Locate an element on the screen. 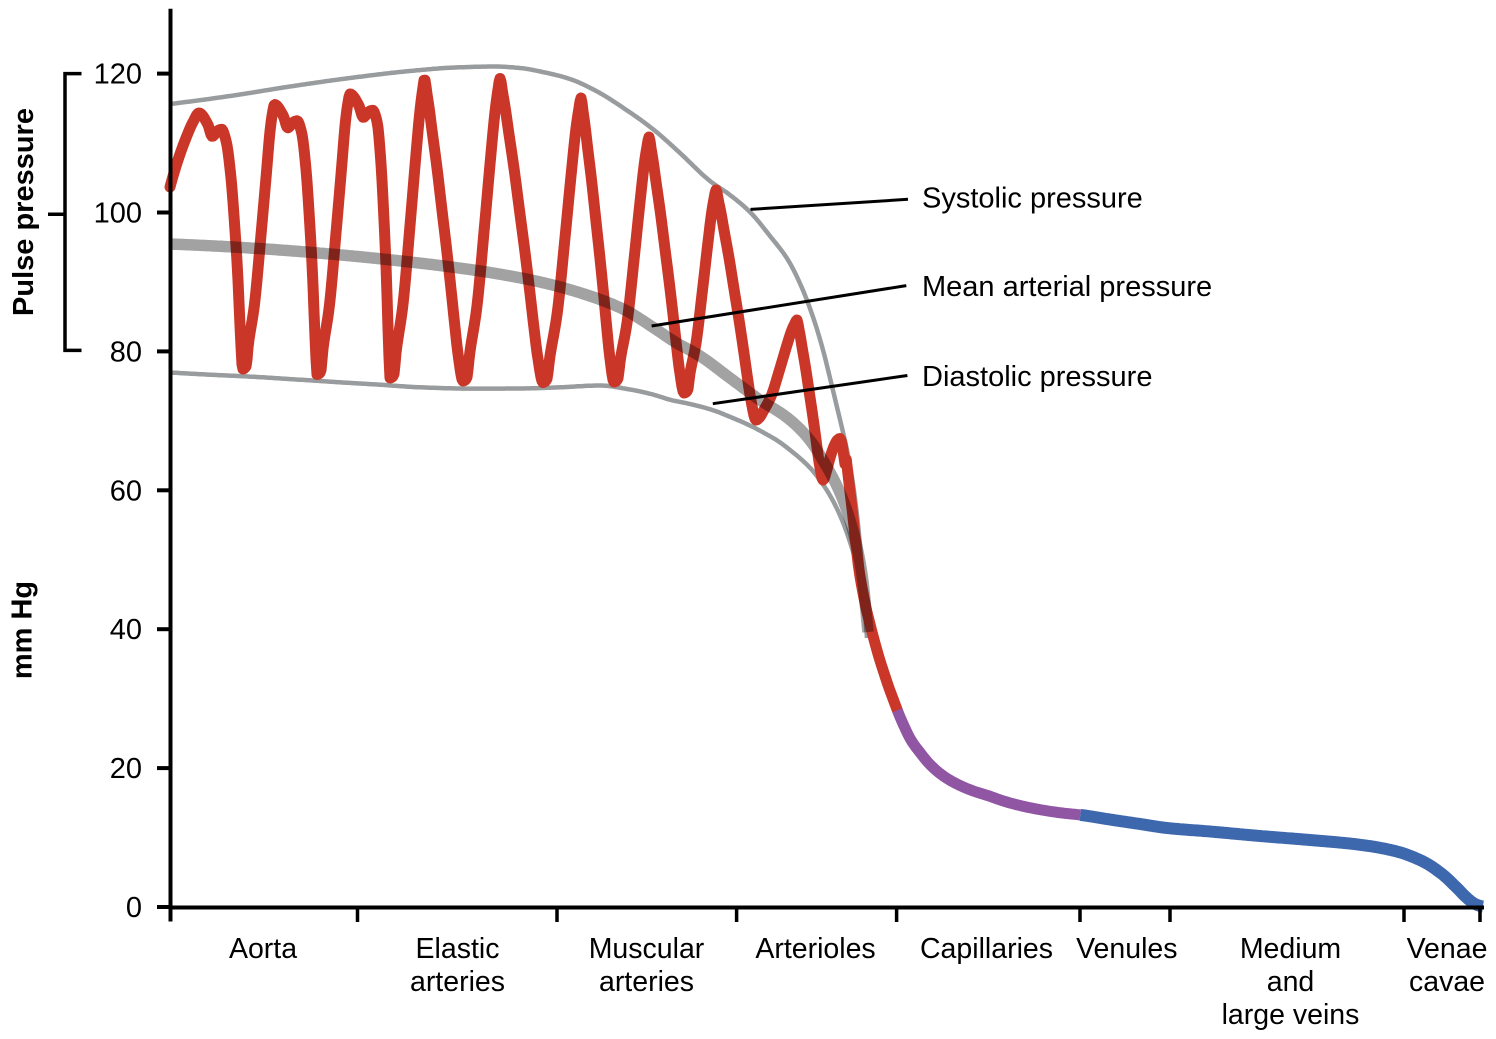 The image size is (1496, 1039). svg-text: Capillaries is located at coordinates (986, 949).